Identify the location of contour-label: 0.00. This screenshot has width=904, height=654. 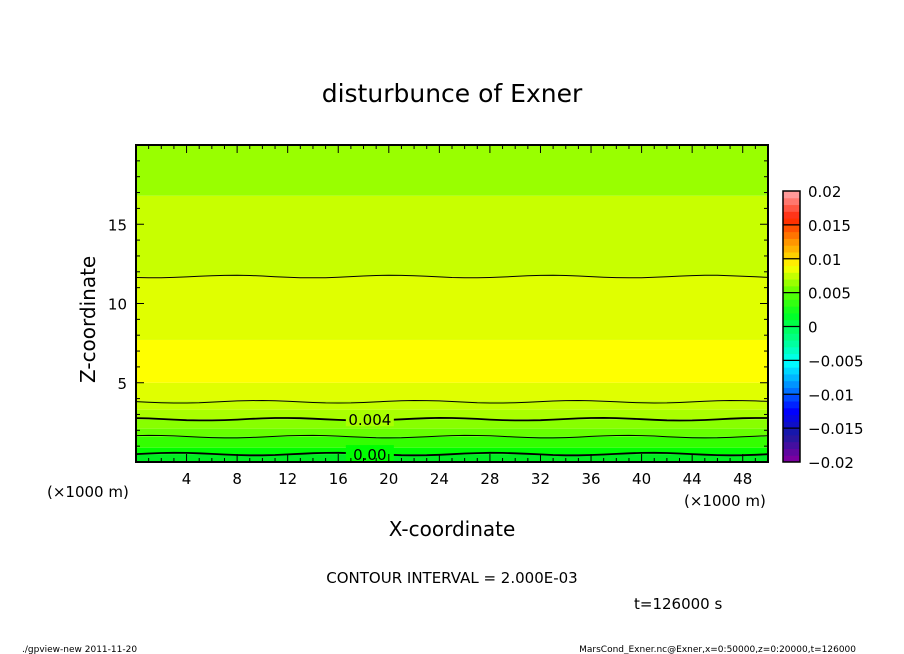
(369, 455).